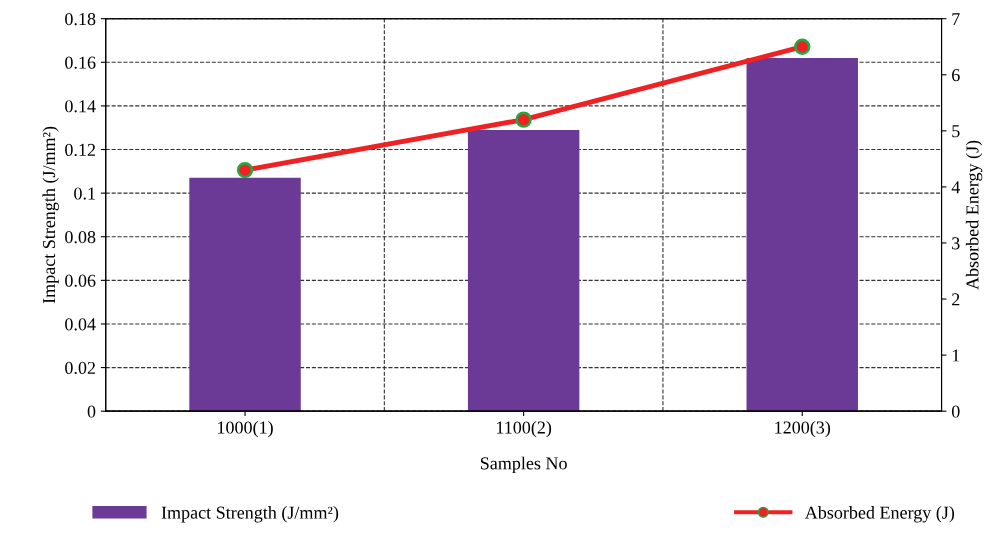 Image resolution: width=1007 pixels, height=534 pixels. Describe the element at coordinates (803, 429) in the screenshot. I see `x-tick-label: 1200(3)` at that location.